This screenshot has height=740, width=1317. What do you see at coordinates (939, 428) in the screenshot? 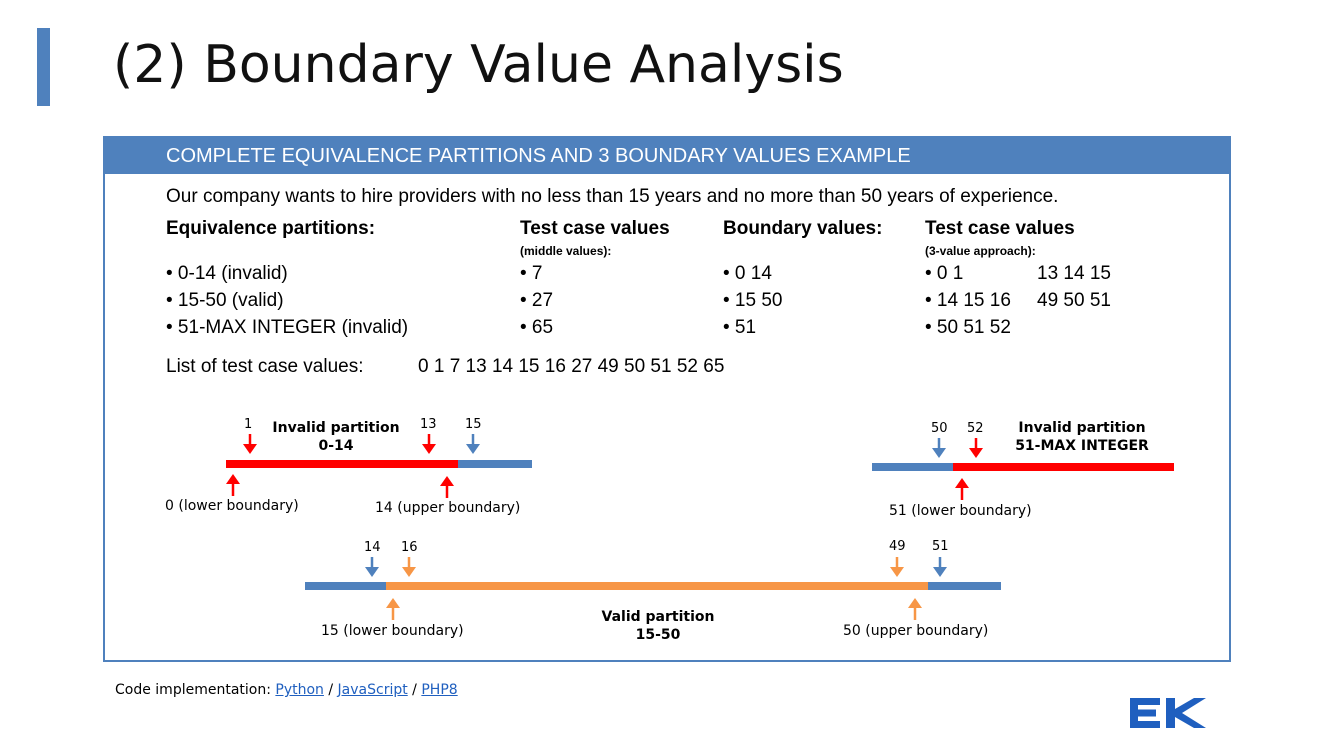
I see `arrow-label: 50` at bounding box center [939, 428].